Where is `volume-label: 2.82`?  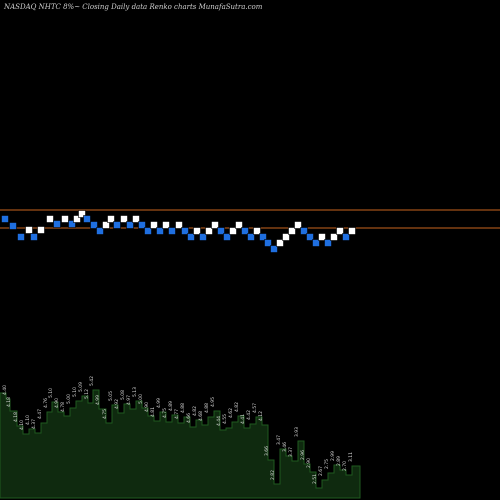 volume-label: 2.82 is located at coordinates (273, 475).